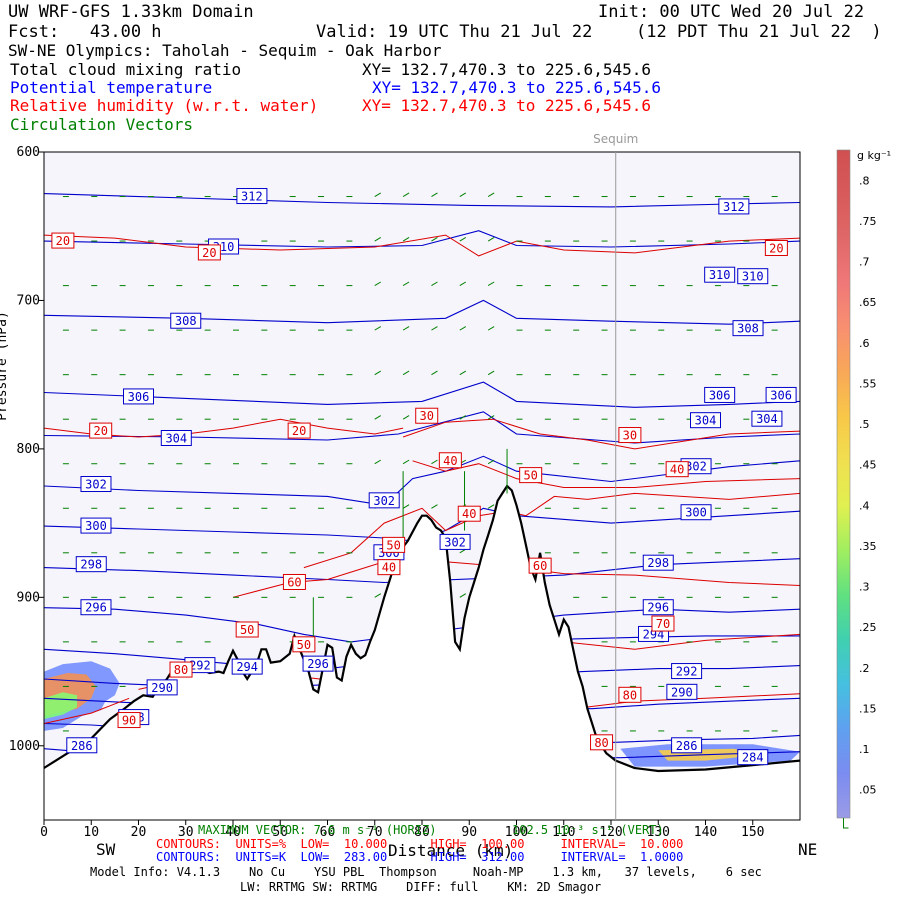  I want to click on field-rh-name: Relative humidity (w.r.t. water), so click(164, 105).